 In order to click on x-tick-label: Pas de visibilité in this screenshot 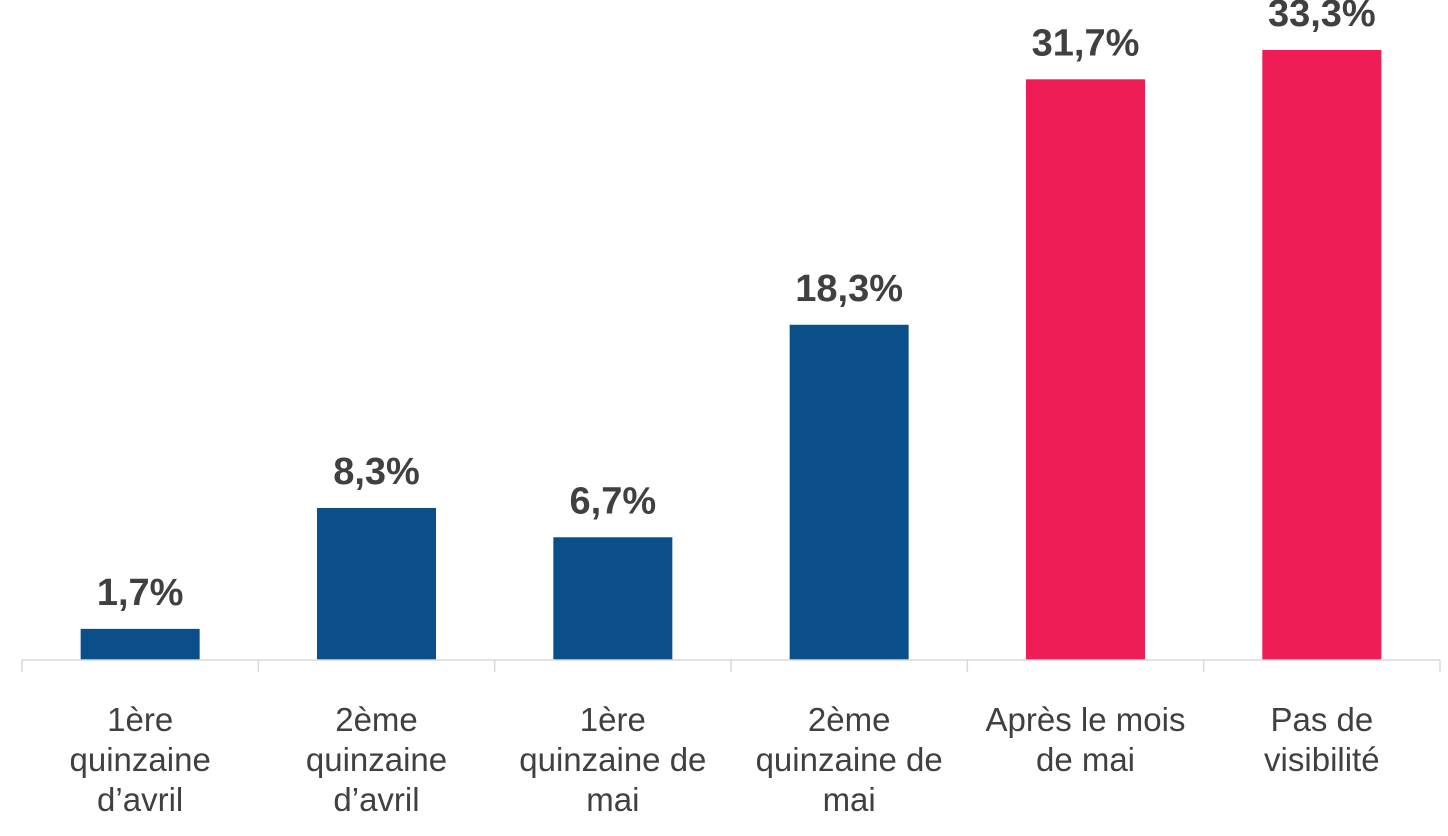, I will do `click(1322, 739)`.